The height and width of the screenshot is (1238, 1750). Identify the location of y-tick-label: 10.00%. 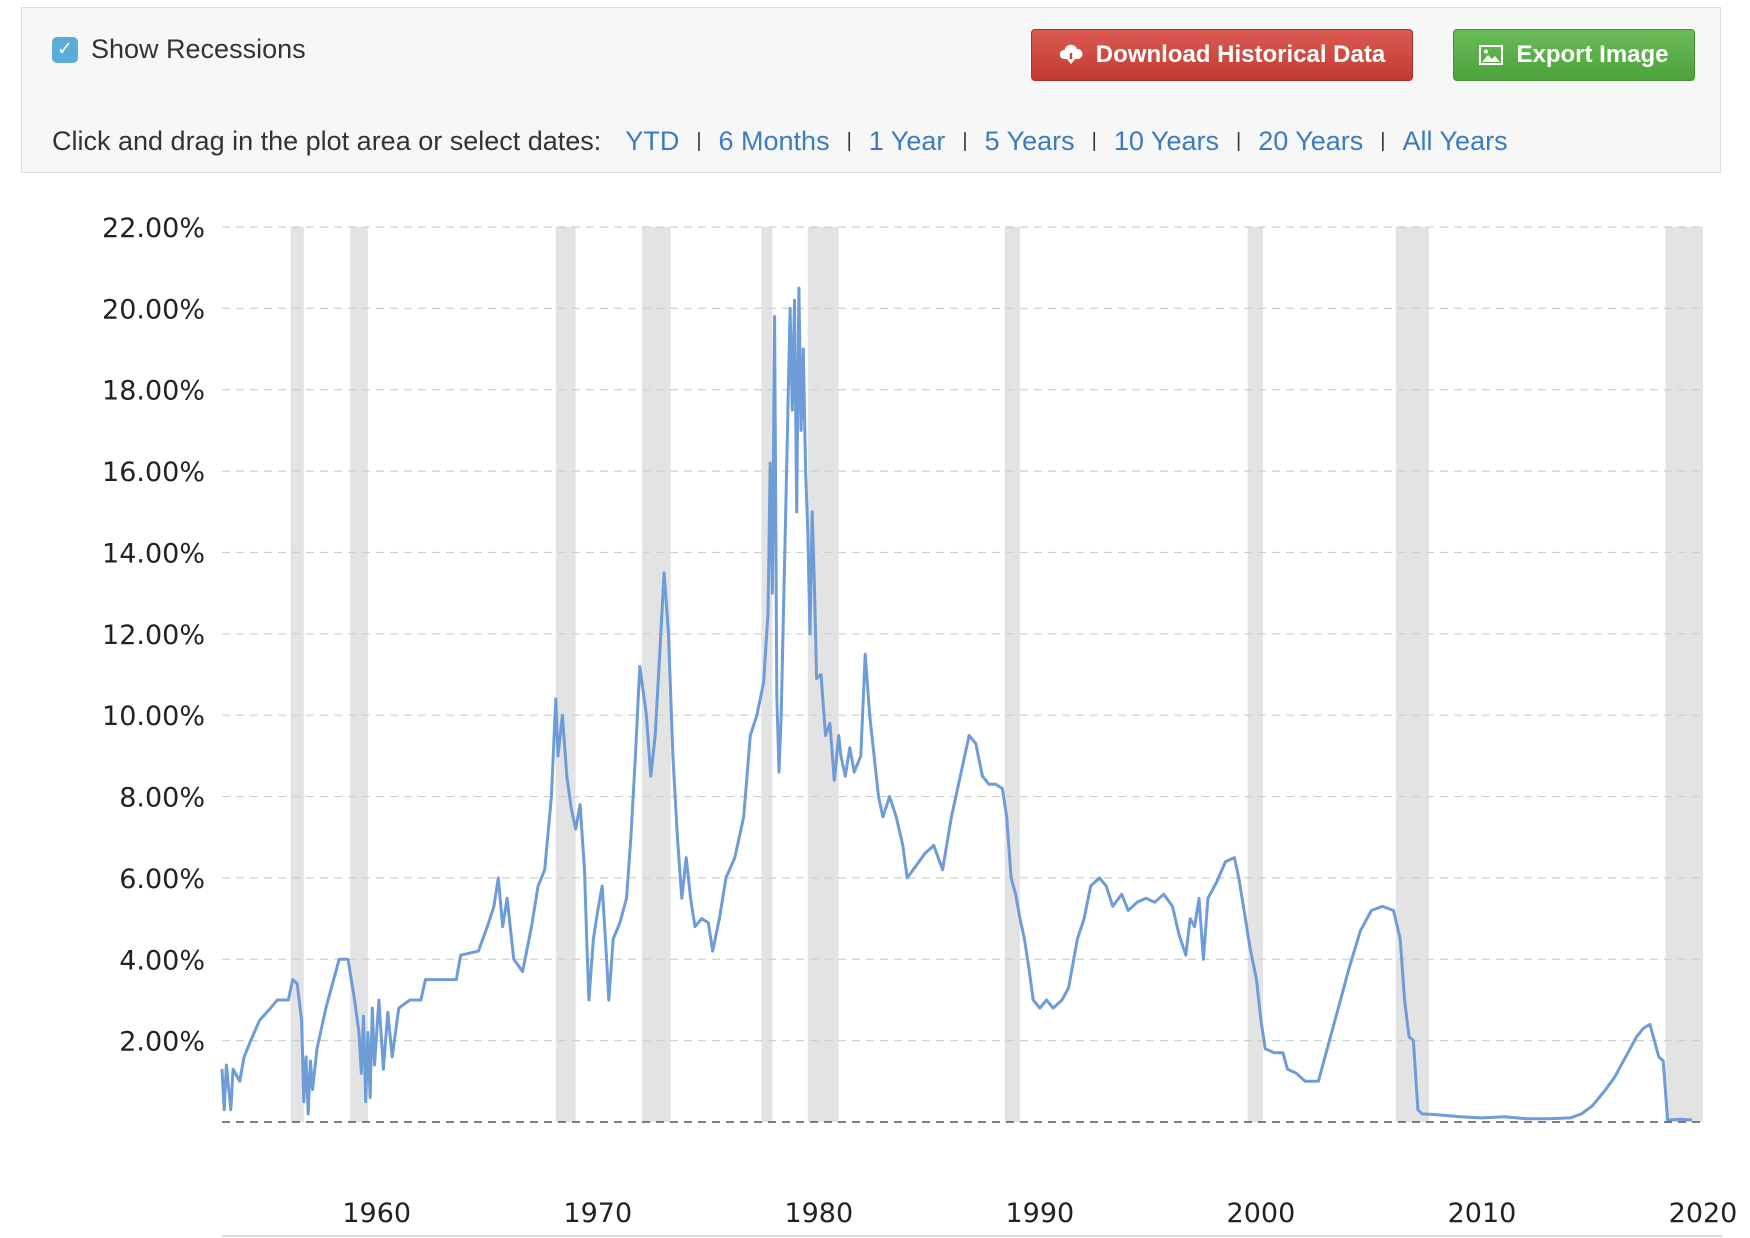
(153, 716).